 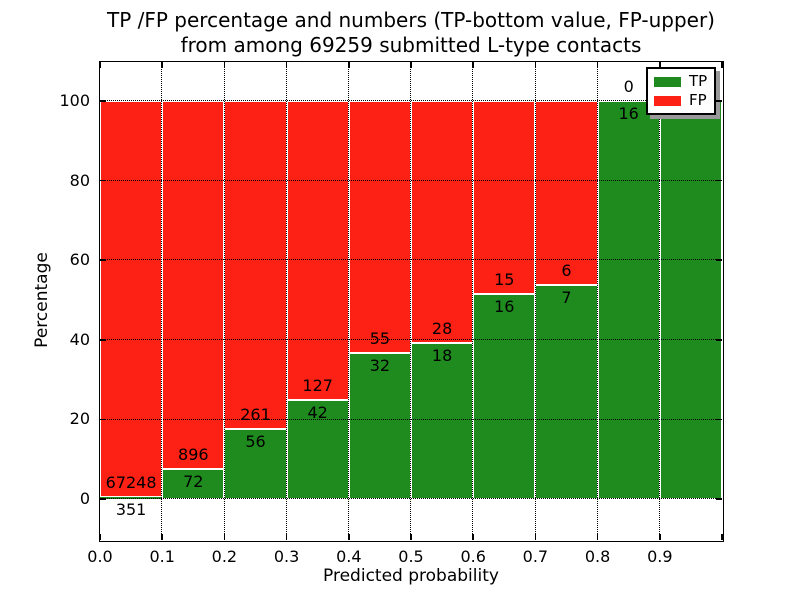 I want to click on bar-label-fp: 261, so click(x=255, y=414).